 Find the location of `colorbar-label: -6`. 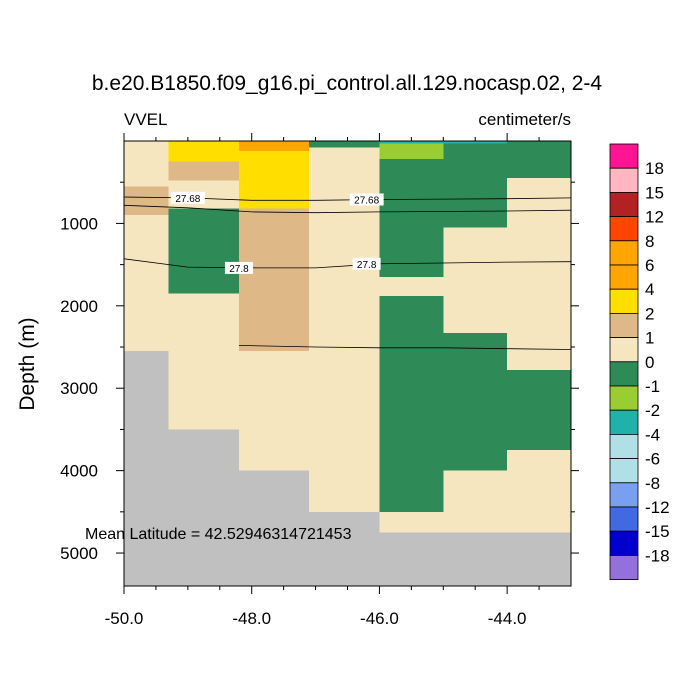

colorbar-label: -6 is located at coordinates (652, 459).